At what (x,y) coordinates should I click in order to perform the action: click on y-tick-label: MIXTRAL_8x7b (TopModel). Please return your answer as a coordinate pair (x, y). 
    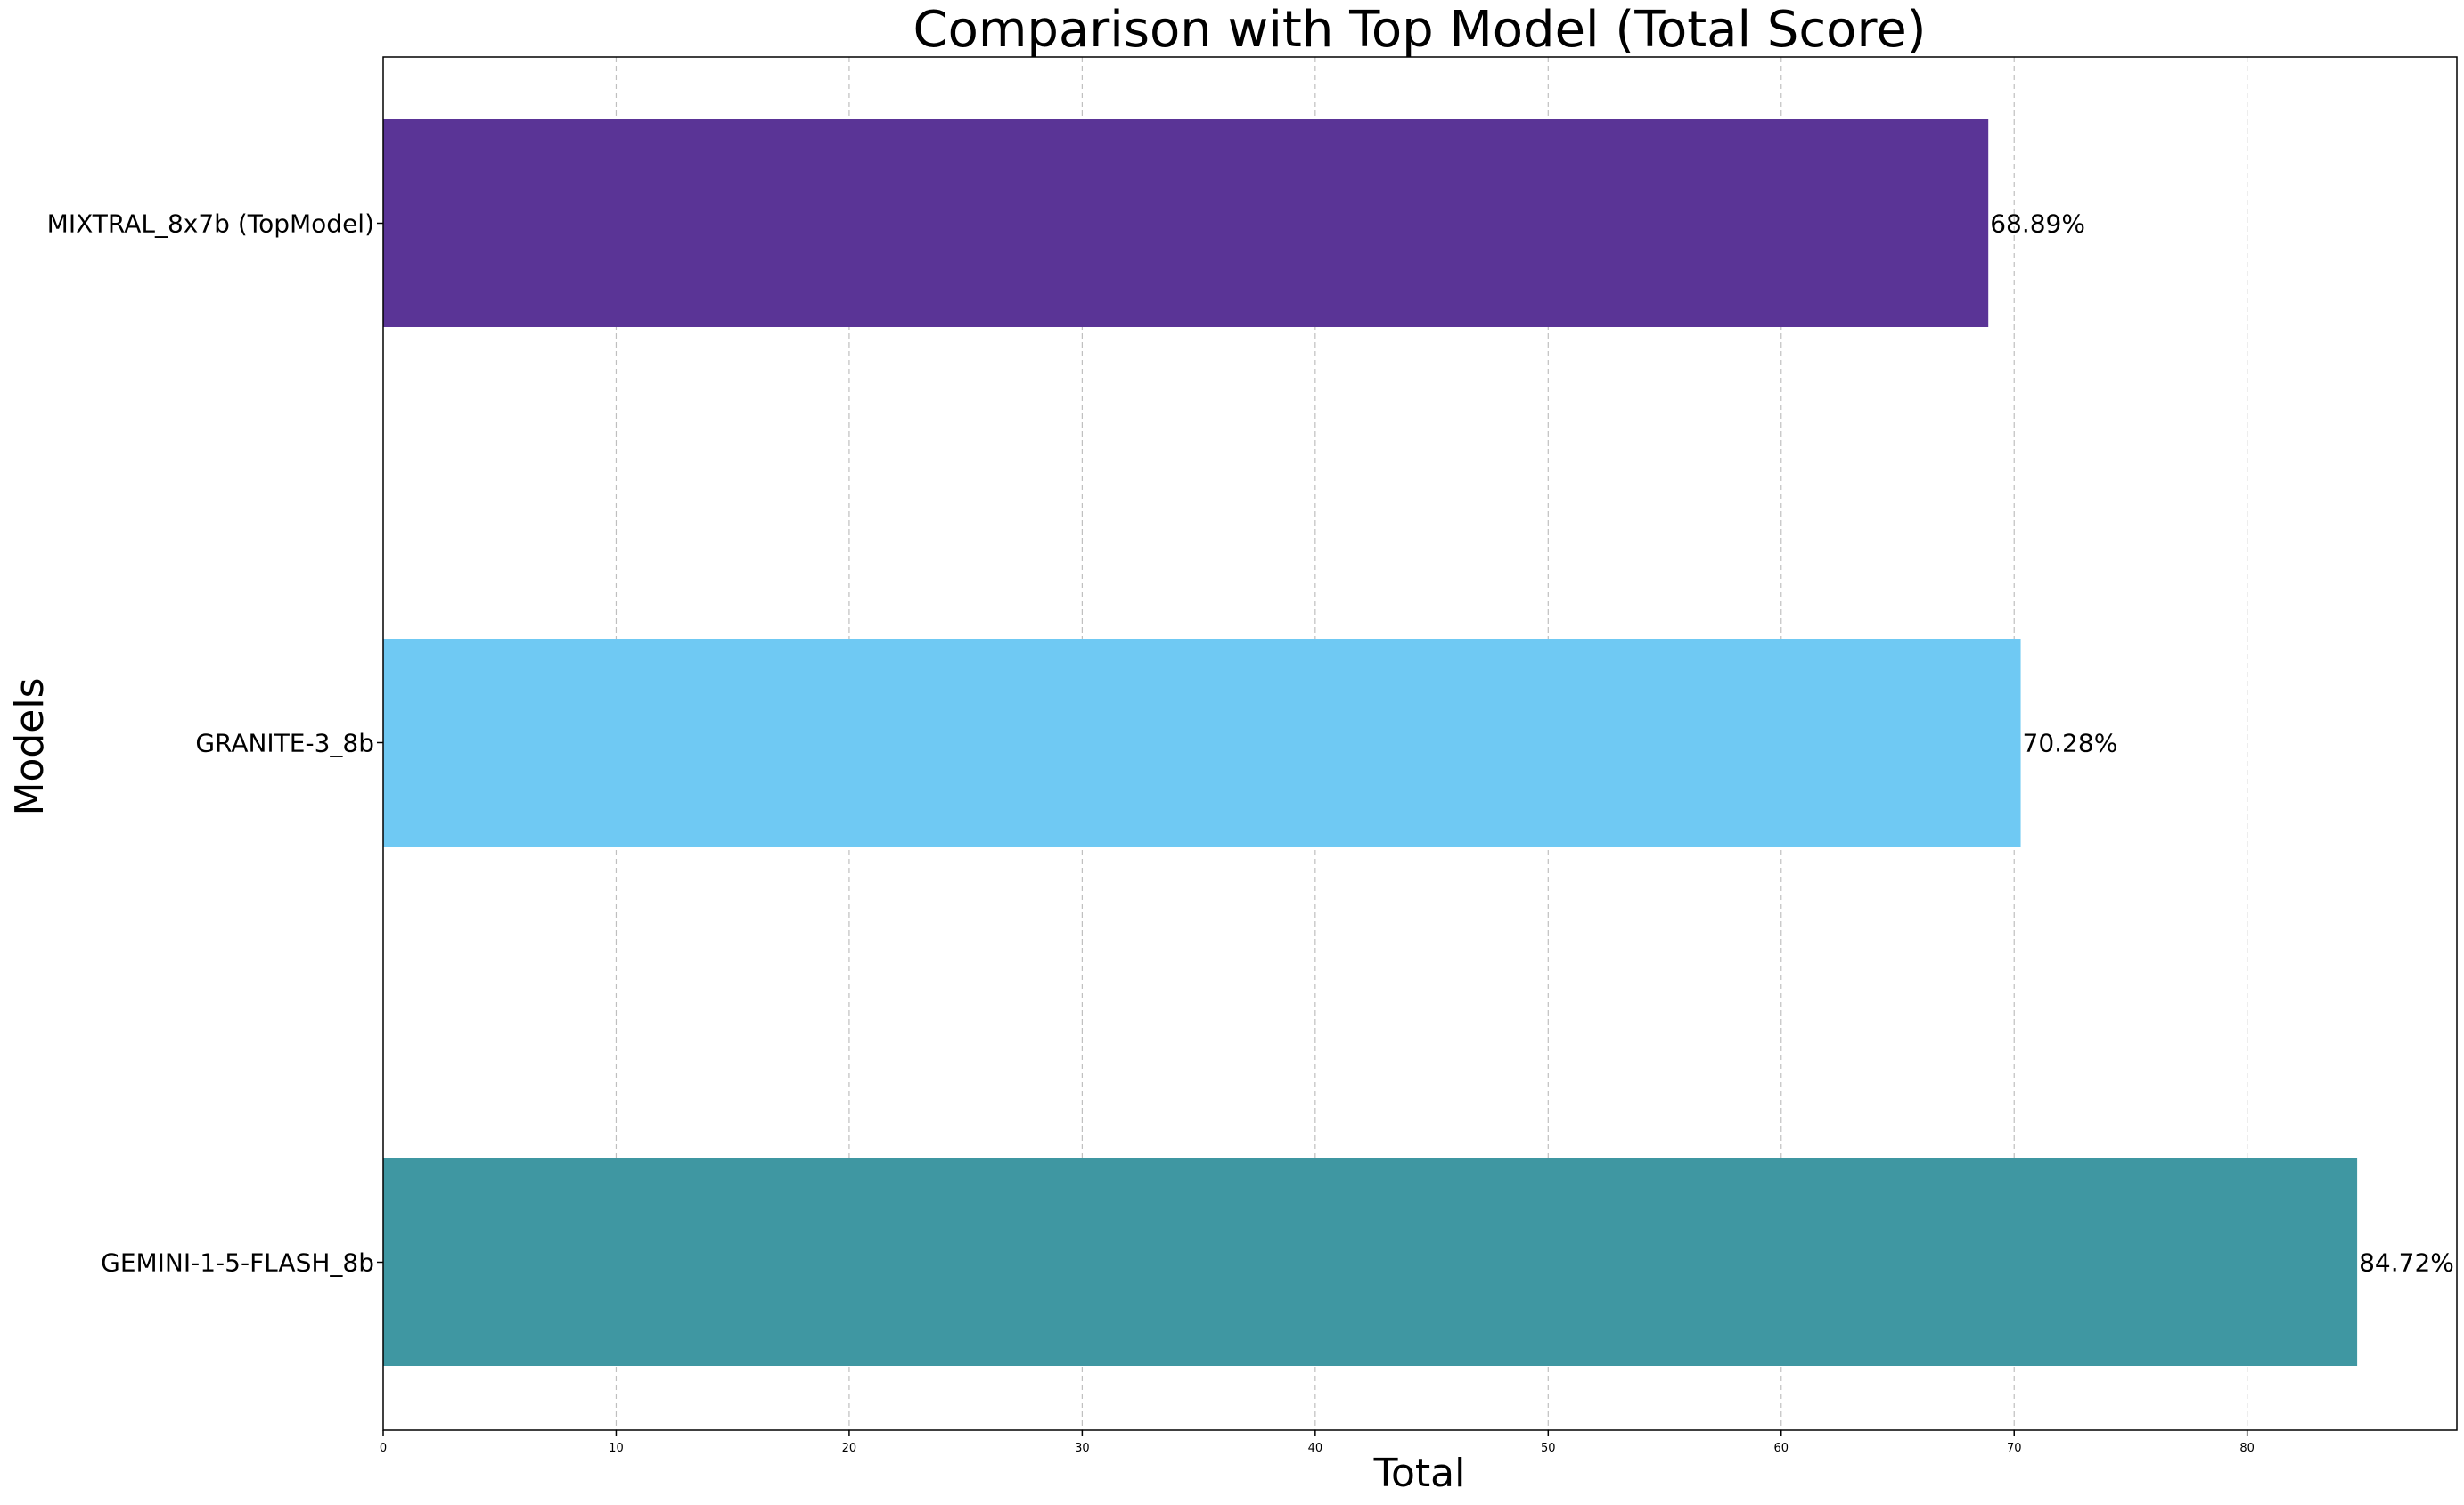
    Looking at the image, I should click on (210, 224).